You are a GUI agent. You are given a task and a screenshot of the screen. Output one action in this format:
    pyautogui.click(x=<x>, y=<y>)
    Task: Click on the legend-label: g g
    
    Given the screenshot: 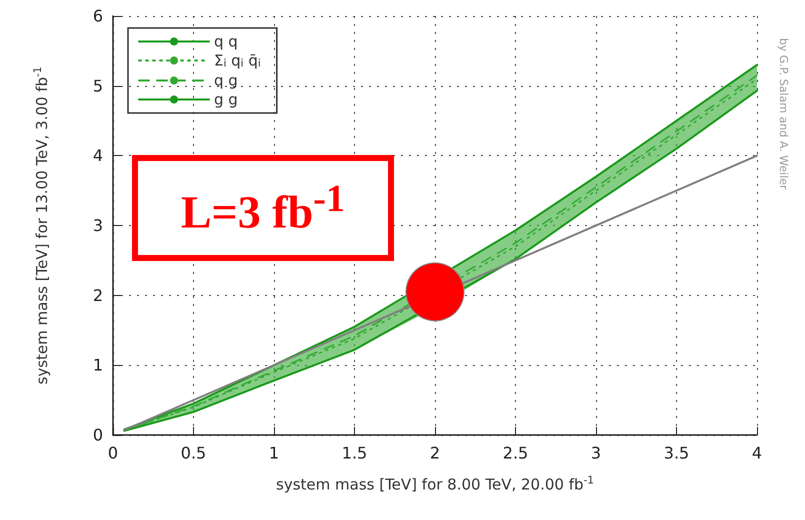 What is the action you would take?
    pyautogui.click(x=226, y=99)
    